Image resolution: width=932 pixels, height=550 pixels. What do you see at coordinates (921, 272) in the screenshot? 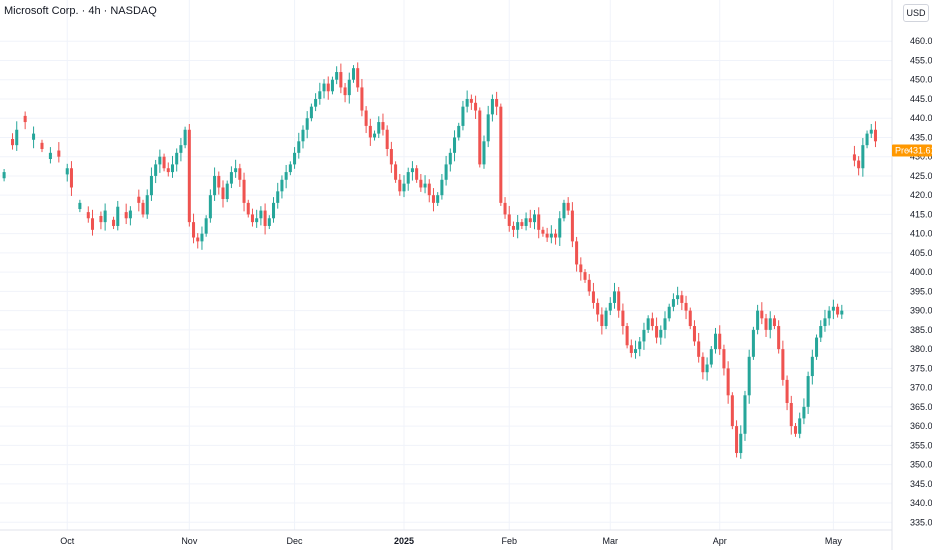
I see `y-tick-label: 400.00` at bounding box center [921, 272].